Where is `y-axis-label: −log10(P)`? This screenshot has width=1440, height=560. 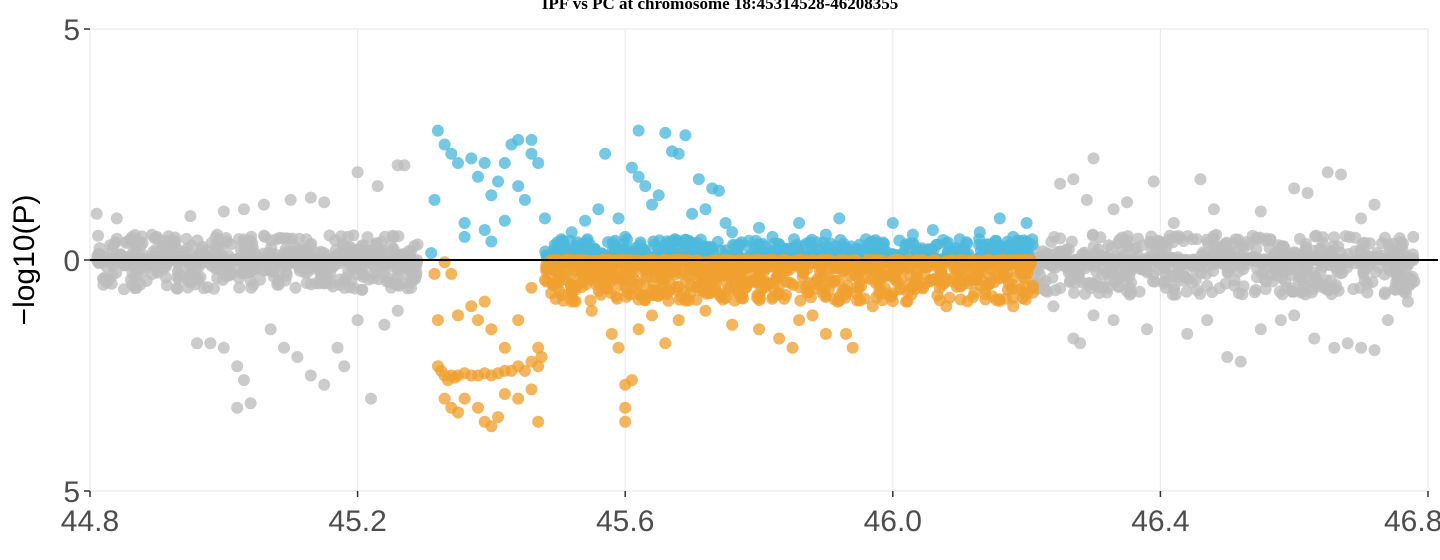 y-axis-label: −log10(P) is located at coordinates (24, 260).